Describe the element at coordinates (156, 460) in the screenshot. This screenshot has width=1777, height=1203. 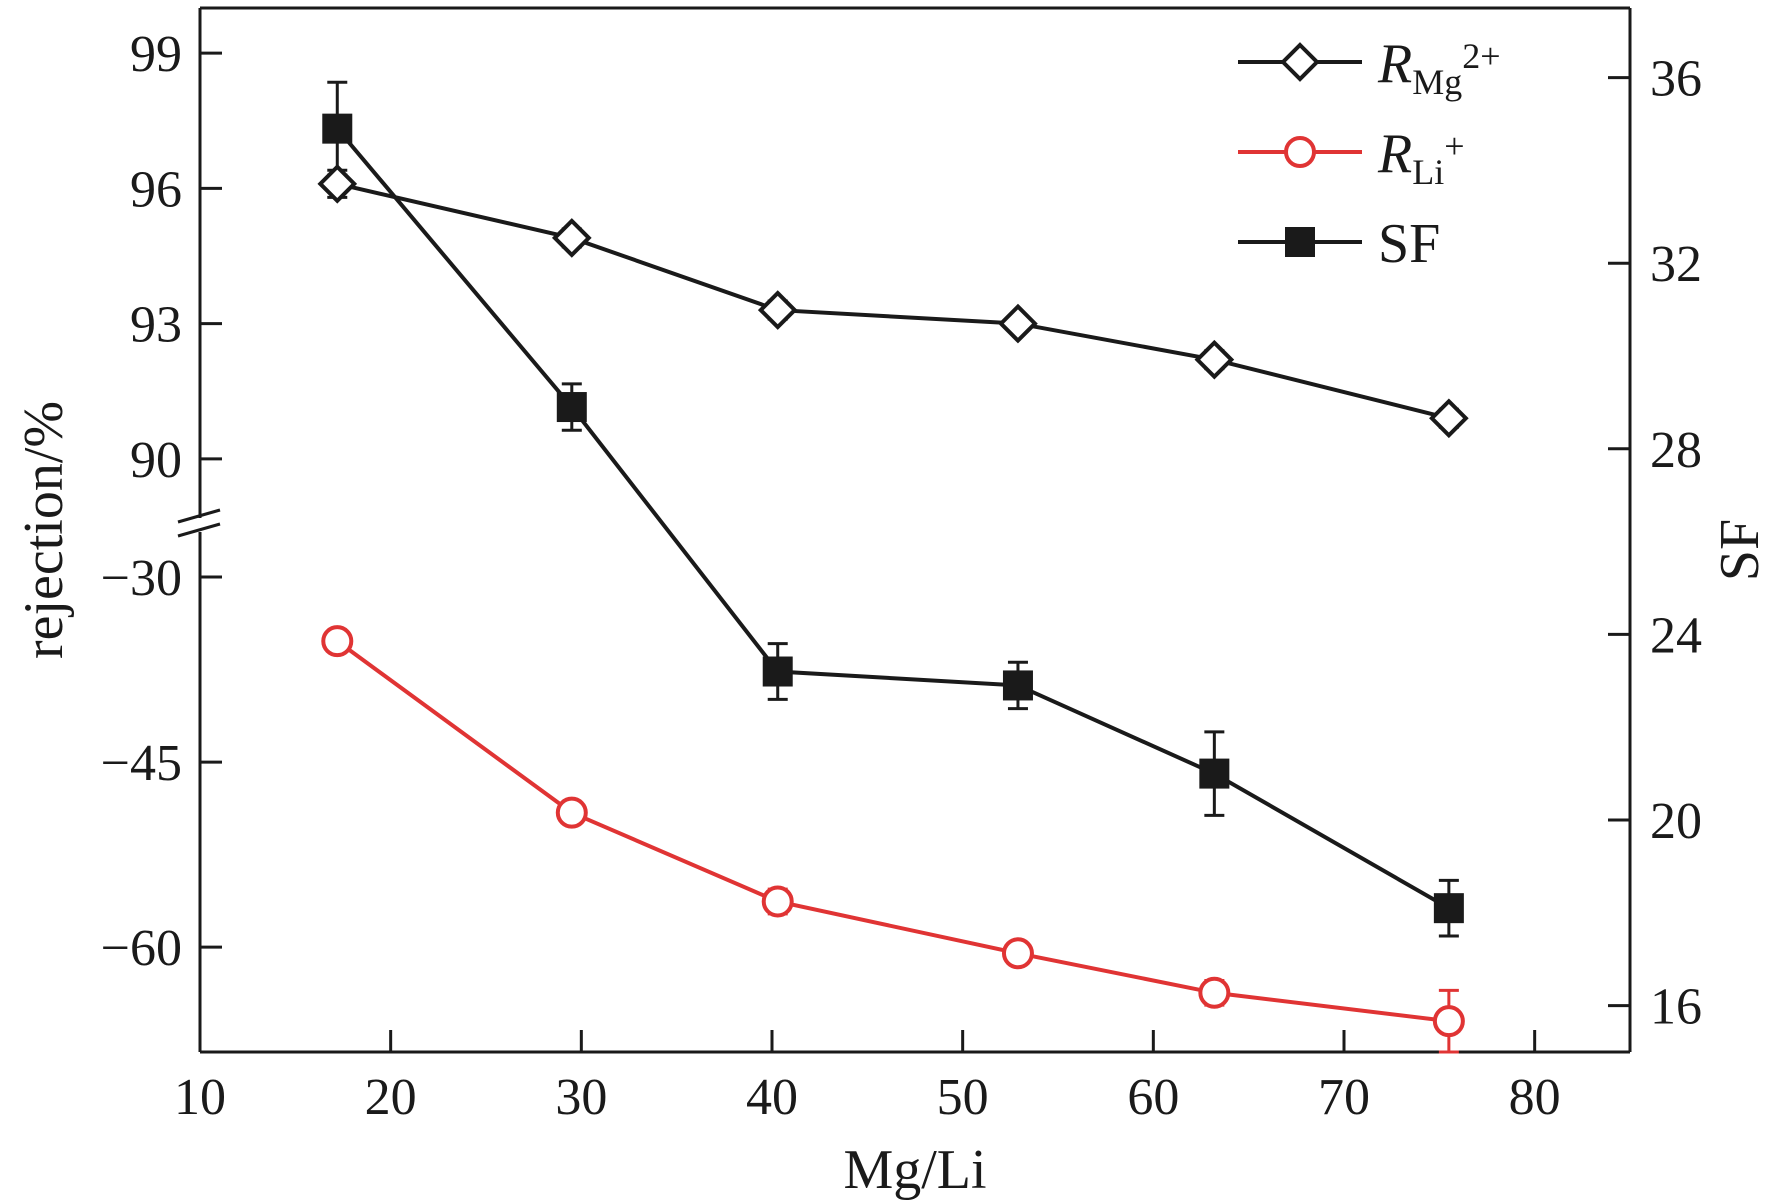
I see `y-left-tick-label: 90` at that location.